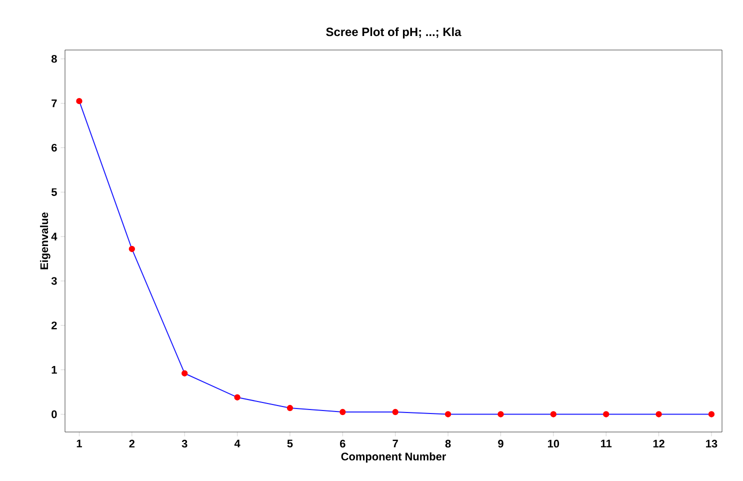  What do you see at coordinates (343, 444) in the screenshot?
I see `x-tick-label: 6` at bounding box center [343, 444].